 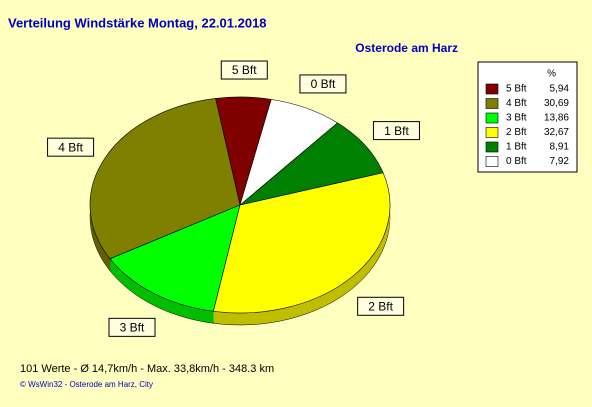 I want to click on slice-label: 3 Bft, so click(x=132, y=328).